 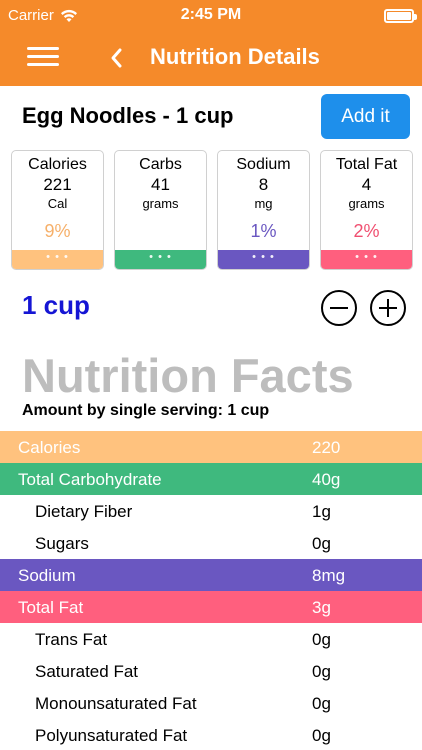 What do you see at coordinates (69, 16) in the screenshot?
I see `wifi-icon` at bounding box center [69, 16].